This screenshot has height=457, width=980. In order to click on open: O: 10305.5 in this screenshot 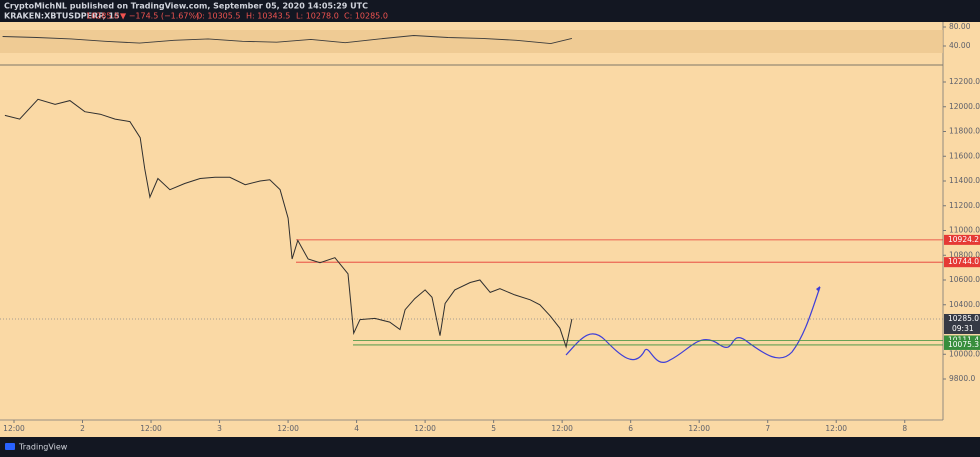, I will do `click(218, 16)`.